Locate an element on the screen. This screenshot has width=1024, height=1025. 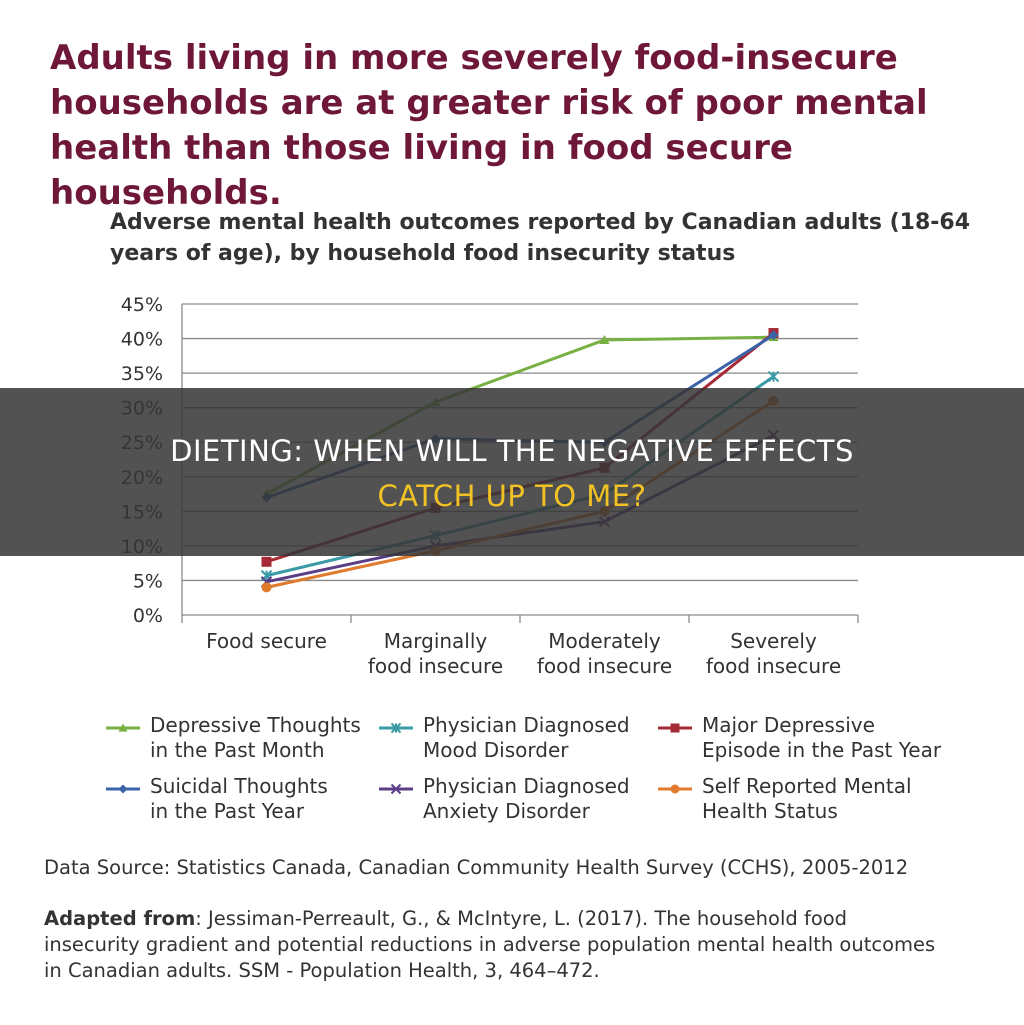
legend-label: Major Depressive Episode in the Past Year is located at coordinates (822, 737).